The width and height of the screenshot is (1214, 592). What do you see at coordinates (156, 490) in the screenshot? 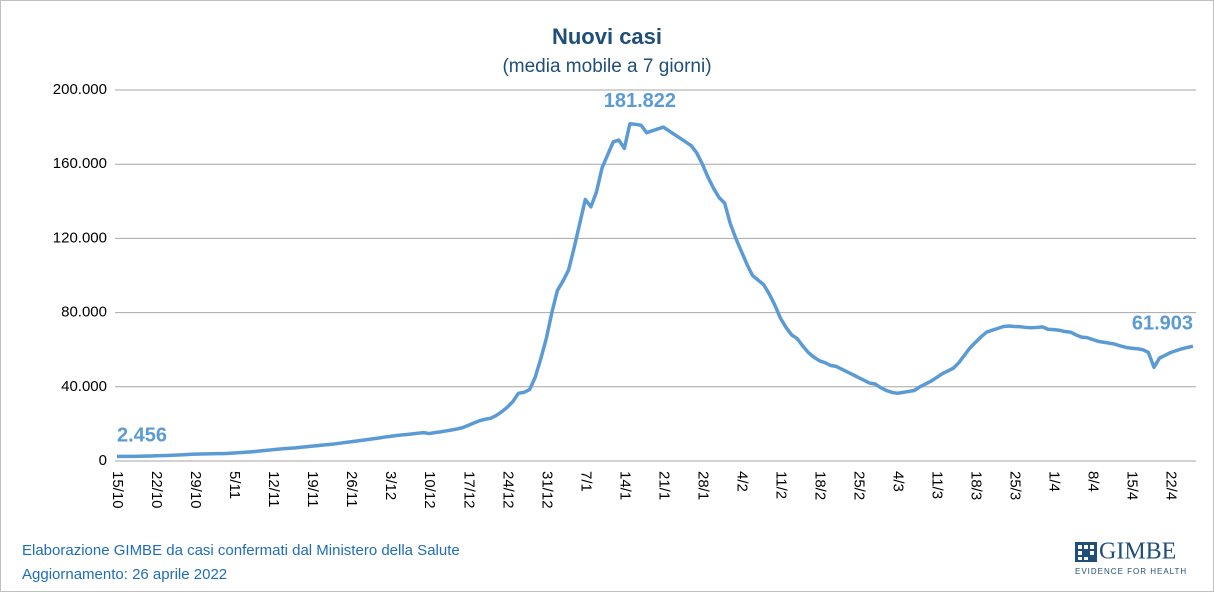
I see `x-tick-label: 22/10` at bounding box center [156, 490].